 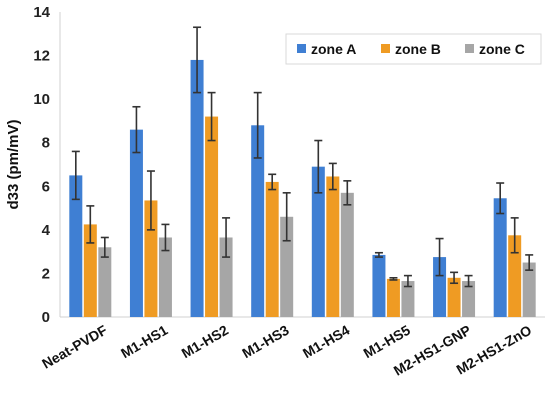 I want to click on x-category-label: M1-HS2, so click(x=205, y=342).